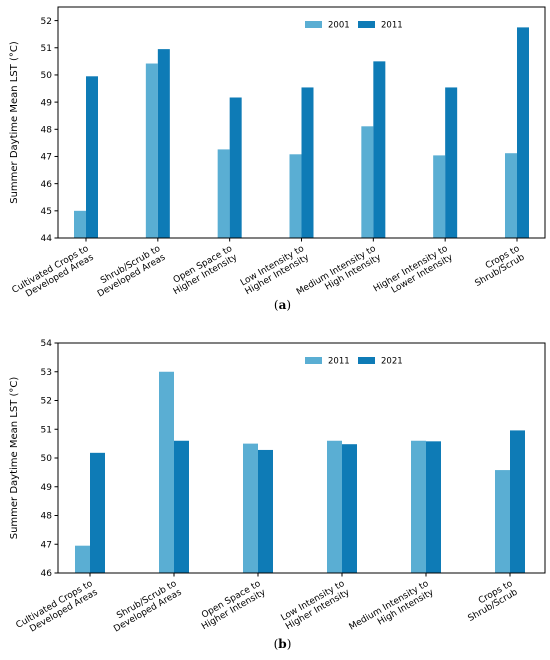 This screenshot has height=660, width=550. What do you see at coordinates (315, 606) in the screenshot?
I see `x-tick-label: Low Intensity toHigher Intensity` at bounding box center [315, 606].